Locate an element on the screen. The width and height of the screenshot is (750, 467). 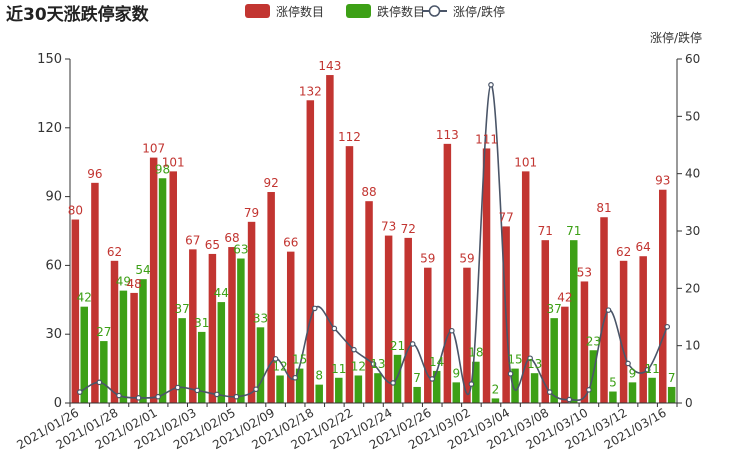
legend-item-limit-up: 涨停数目 is located at coordinates (284, 11).